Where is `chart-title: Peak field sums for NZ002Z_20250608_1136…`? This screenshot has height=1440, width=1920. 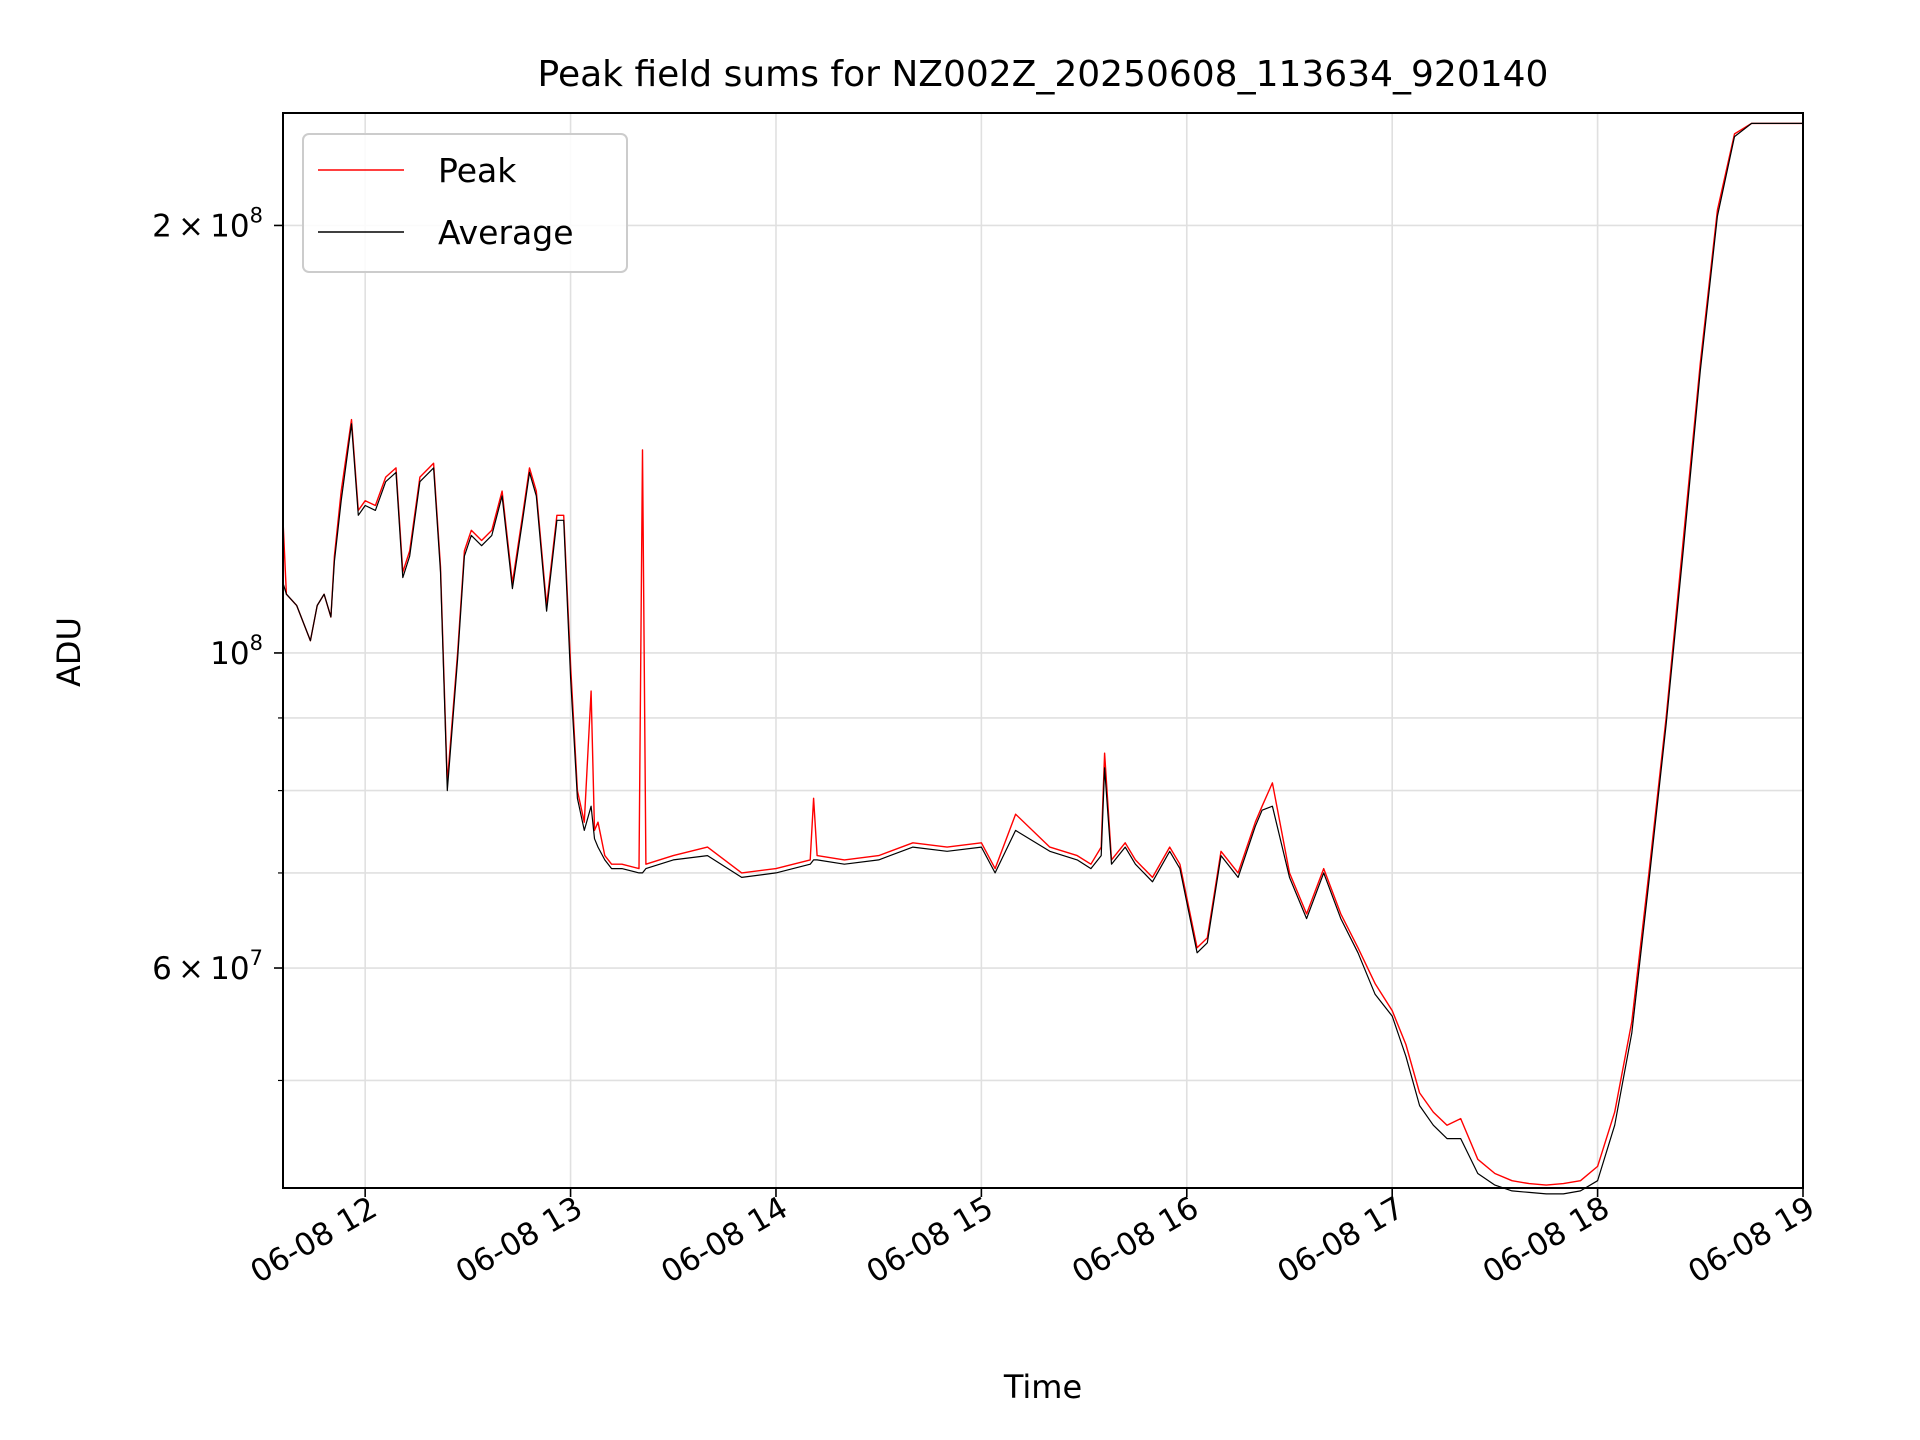 chart-title: Peak field sums for NZ002Z_20250608_1136… is located at coordinates (1043, 74).